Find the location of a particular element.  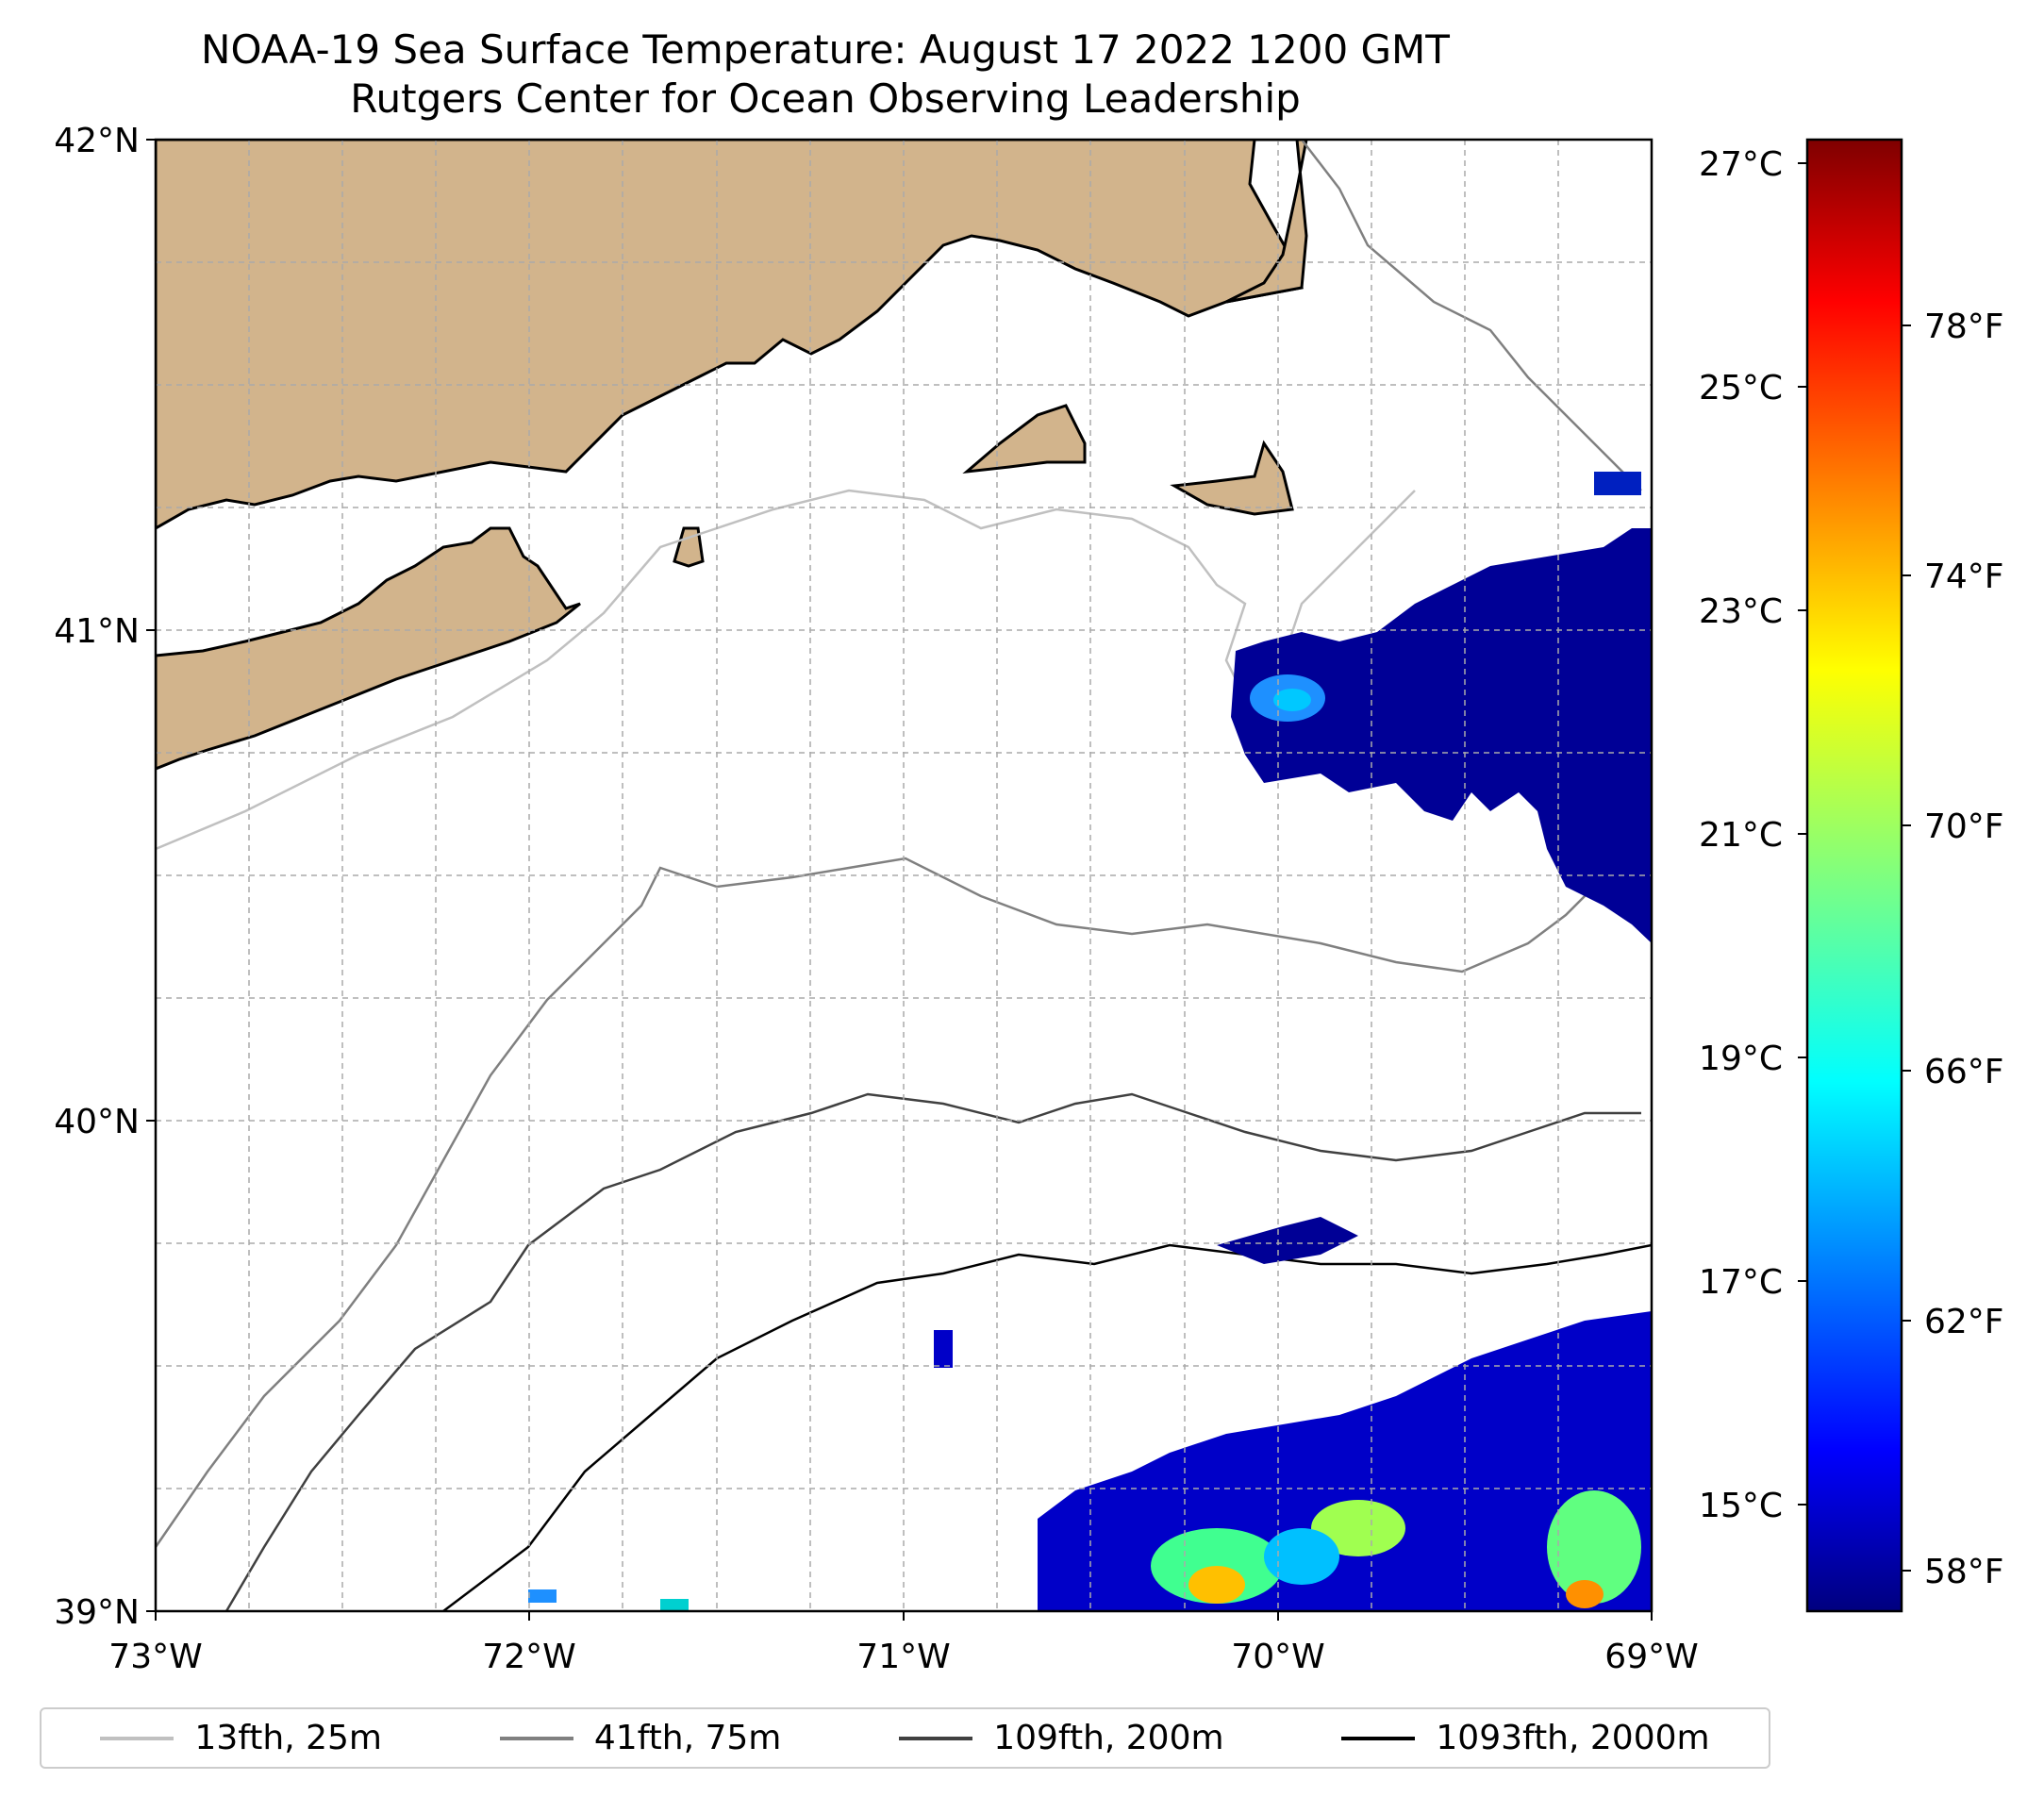

legend-swatch-2000m is located at coordinates (1378, 1738).